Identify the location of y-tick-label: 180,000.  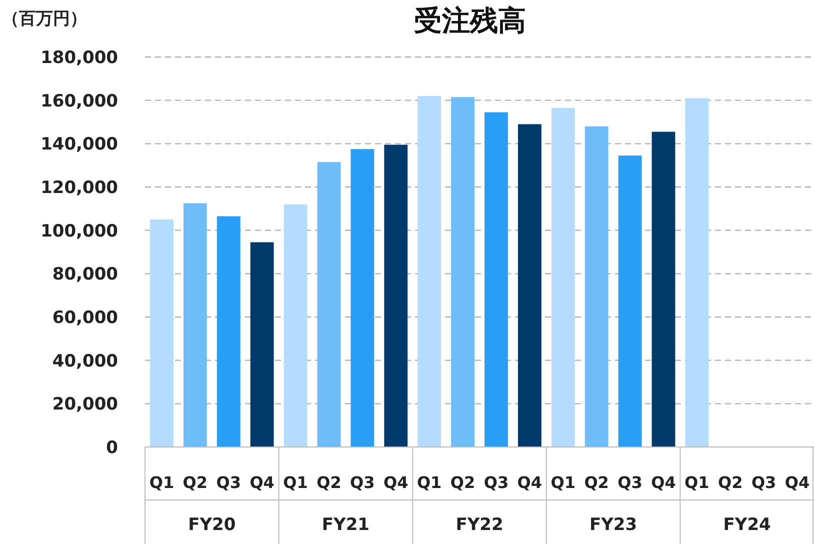
(79, 58).